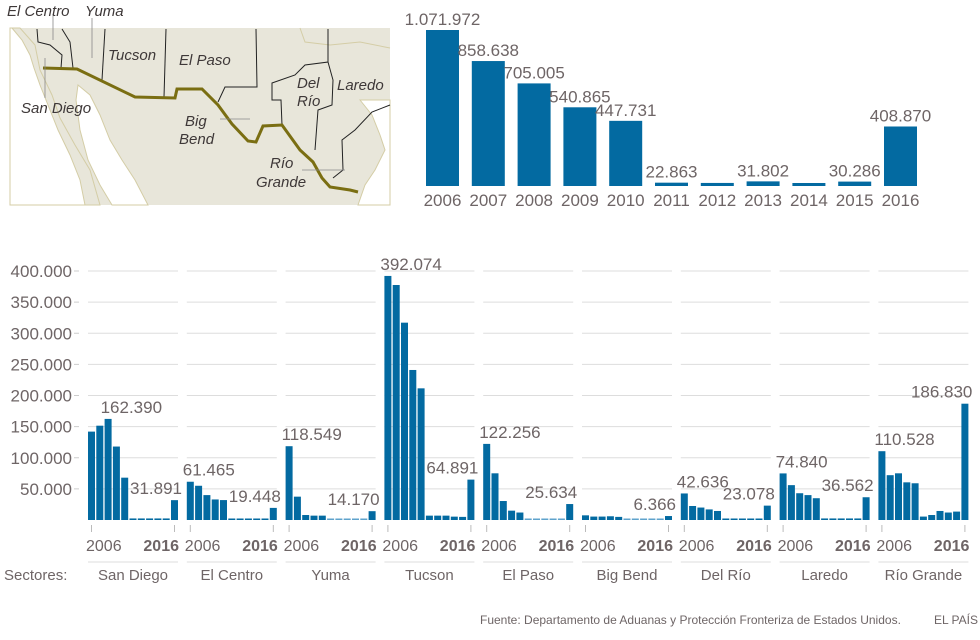 The height and width of the screenshot is (640, 980). I want to click on bar-Río Grande-2008, so click(898, 496).